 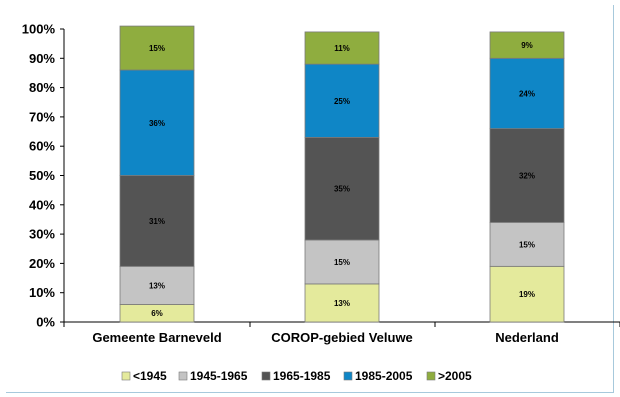 What do you see at coordinates (42, 146) in the screenshot?
I see `y-tick-label: 60%` at bounding box center [42, 146].